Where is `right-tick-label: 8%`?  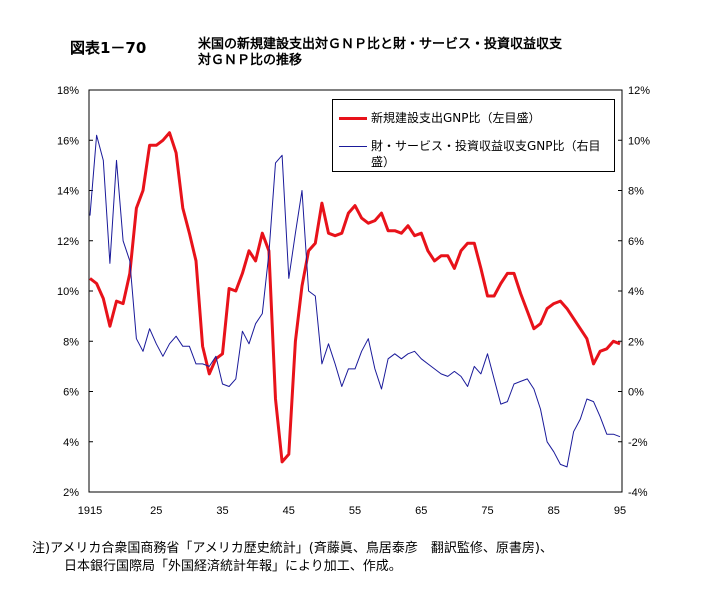 right-tick-label: 8% is located at coordinates (636, 192).